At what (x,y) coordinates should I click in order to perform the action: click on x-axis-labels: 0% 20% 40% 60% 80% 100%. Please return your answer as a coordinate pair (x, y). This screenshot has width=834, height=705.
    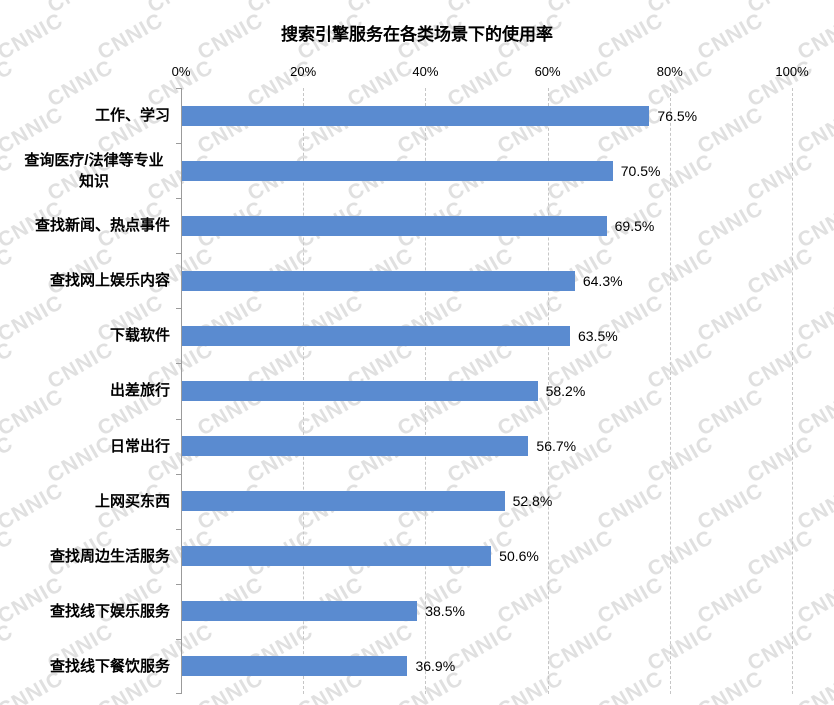
    Looking at the image, I should click on (417, 73).